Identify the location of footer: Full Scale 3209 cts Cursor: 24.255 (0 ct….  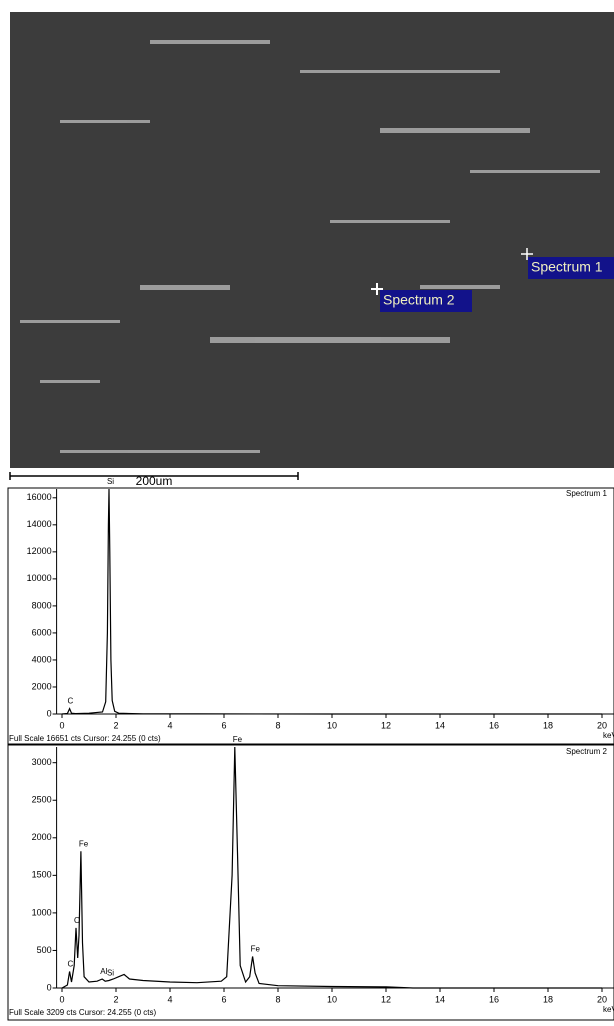
(83, 1012).